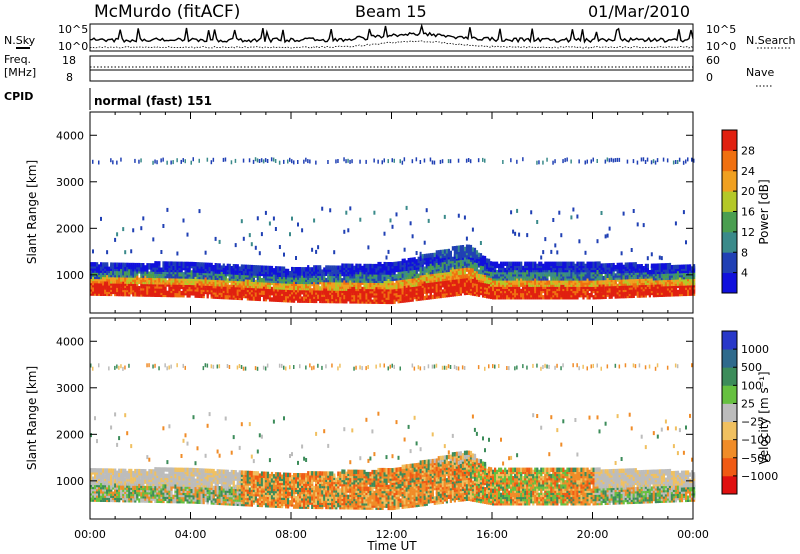  Describe the element at coordinates (69, 77) in the screenshot. I see `freq-tick-bottom: 8` at that location.